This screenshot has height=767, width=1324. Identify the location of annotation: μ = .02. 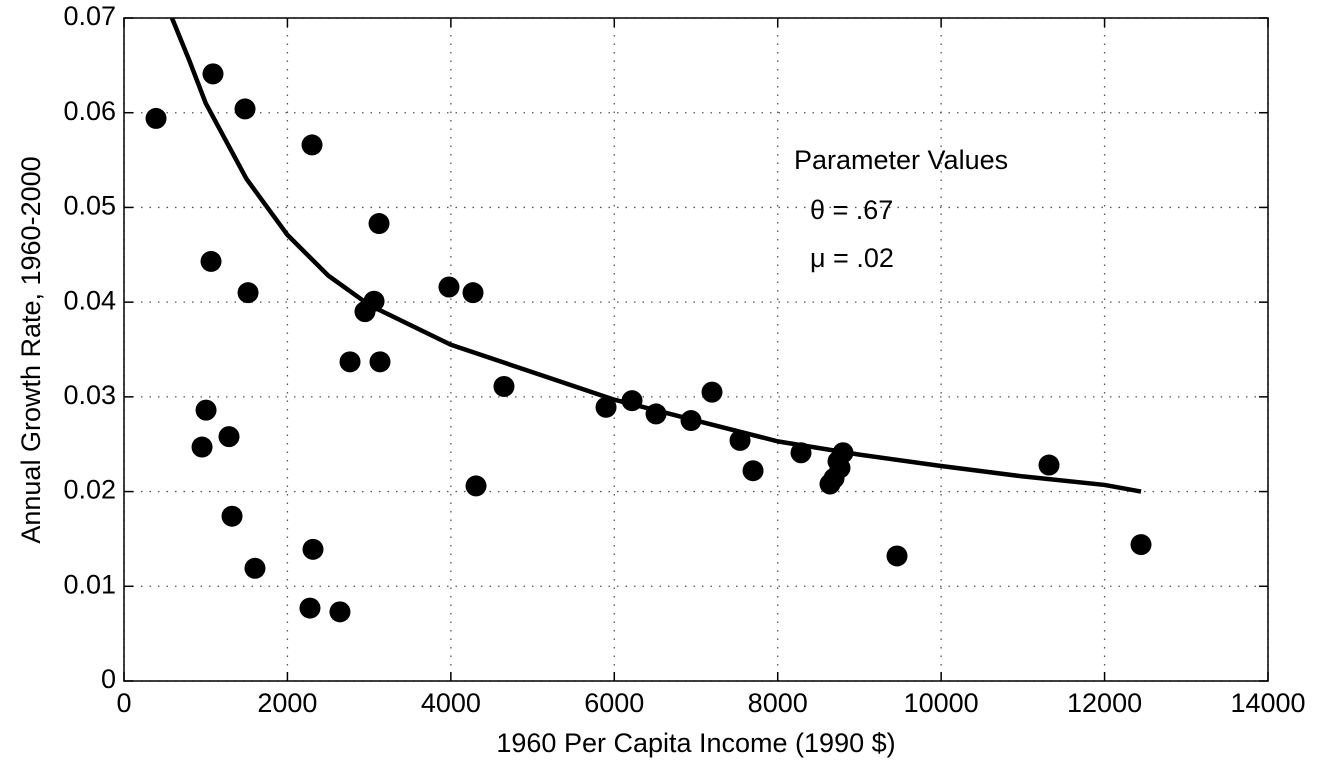
(852, 258).